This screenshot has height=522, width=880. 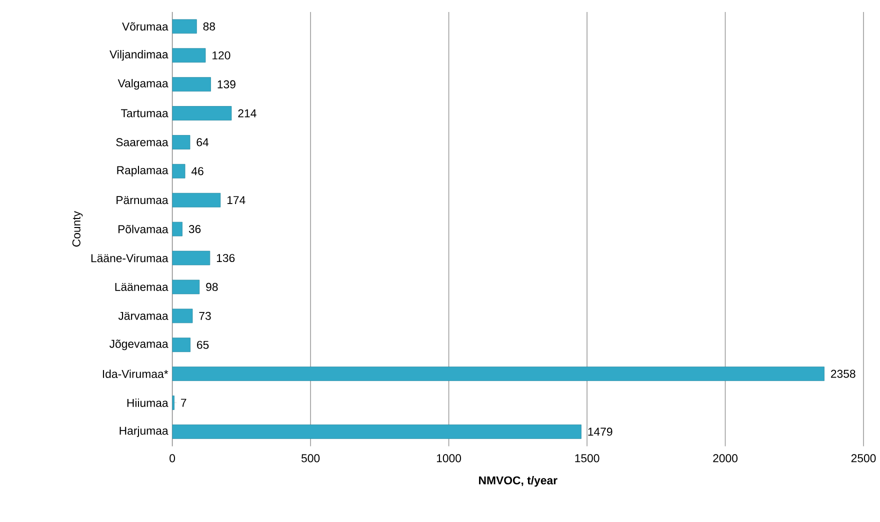 What do you see at coordinates (449, 458) in the screenshot?
I see `x-tick-label: 1000` at bounding box center [449, 458].